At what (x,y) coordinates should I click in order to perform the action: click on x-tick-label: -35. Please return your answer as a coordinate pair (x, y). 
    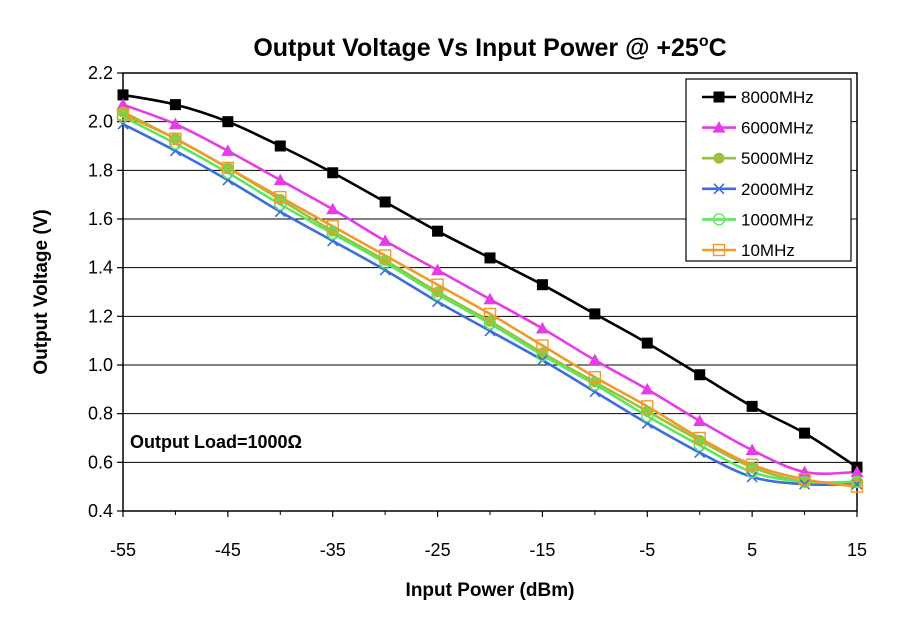
    Looking at the image, I should click on (333, 550).